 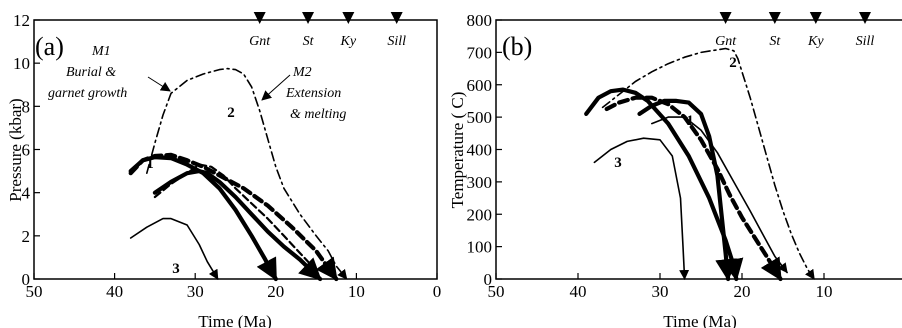 I want to click on annotation-m2-line3: & melting, so click(x=318, y=114).